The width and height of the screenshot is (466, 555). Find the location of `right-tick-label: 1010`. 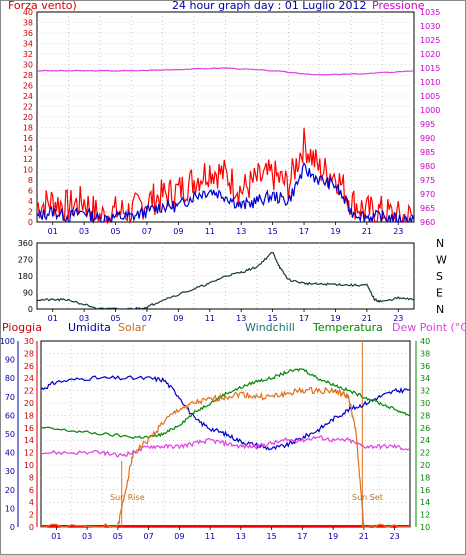

right-tick-label: 1010 is located at coordinates (430, 82).